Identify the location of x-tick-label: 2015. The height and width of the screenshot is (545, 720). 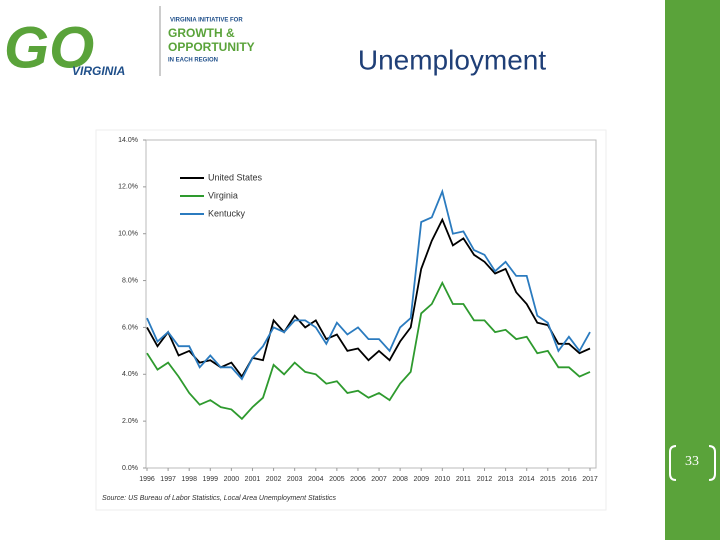
(548, 479).